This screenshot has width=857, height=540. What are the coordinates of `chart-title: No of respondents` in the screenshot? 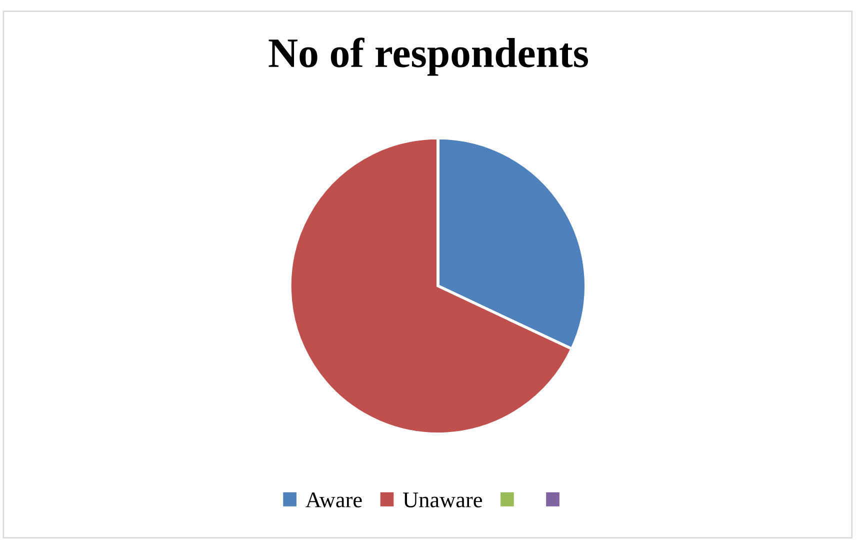 It's located at (428, 57).